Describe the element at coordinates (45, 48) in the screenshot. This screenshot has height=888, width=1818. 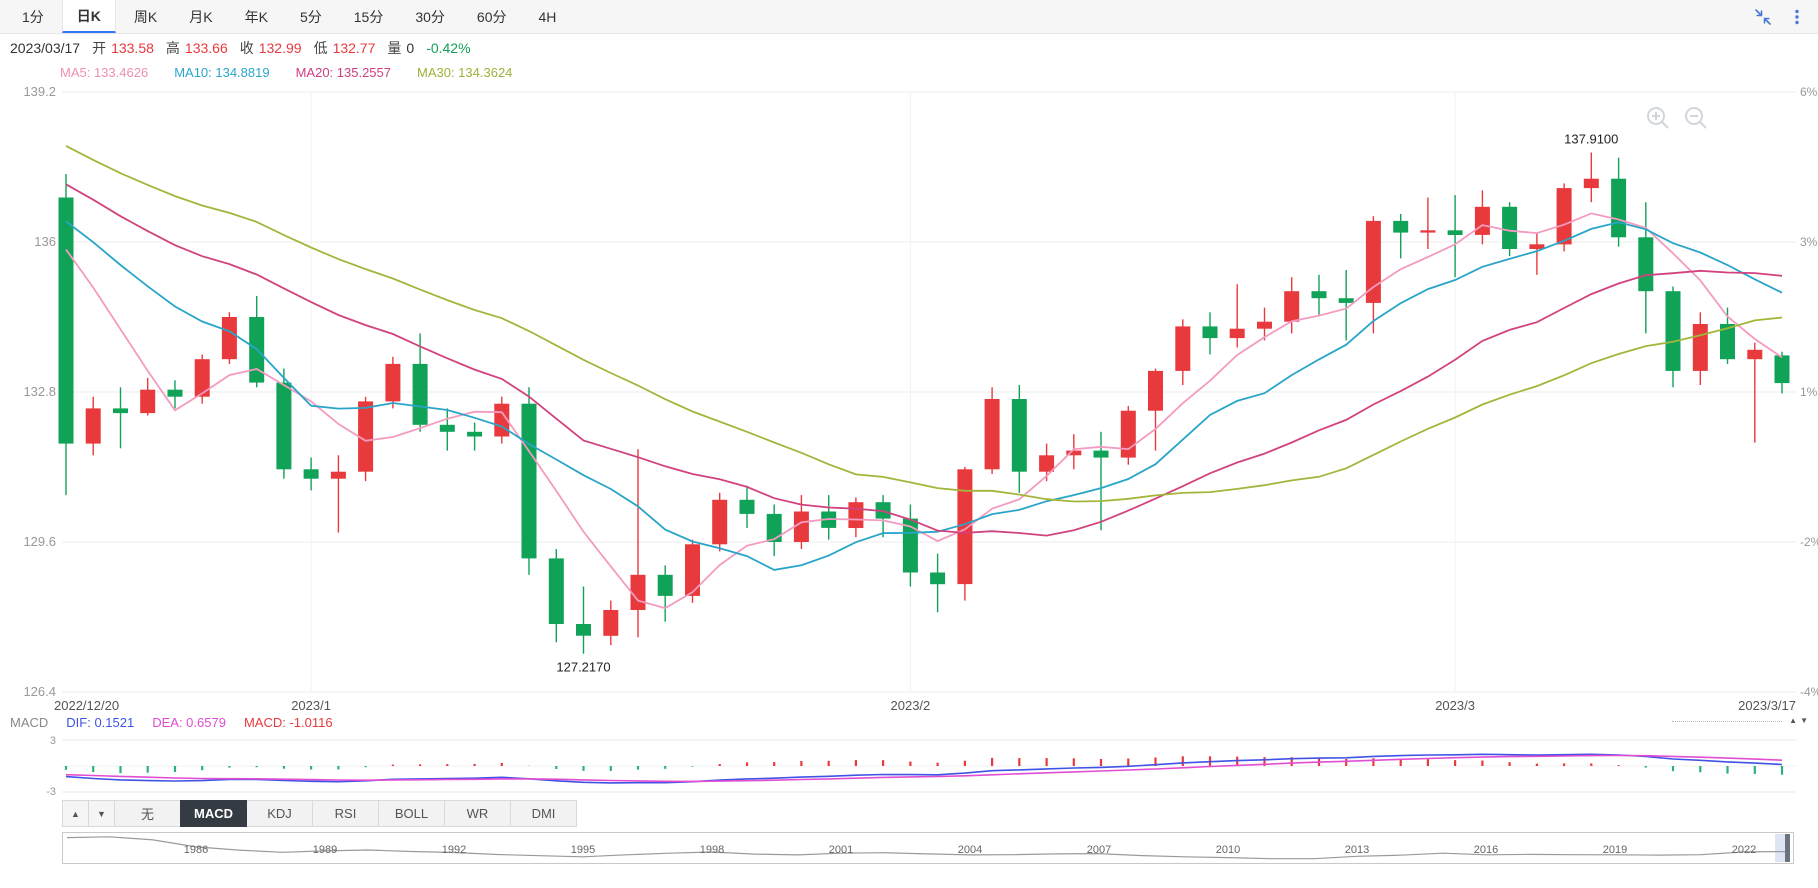
I see `quote-date: 2023/03/17` at that location.